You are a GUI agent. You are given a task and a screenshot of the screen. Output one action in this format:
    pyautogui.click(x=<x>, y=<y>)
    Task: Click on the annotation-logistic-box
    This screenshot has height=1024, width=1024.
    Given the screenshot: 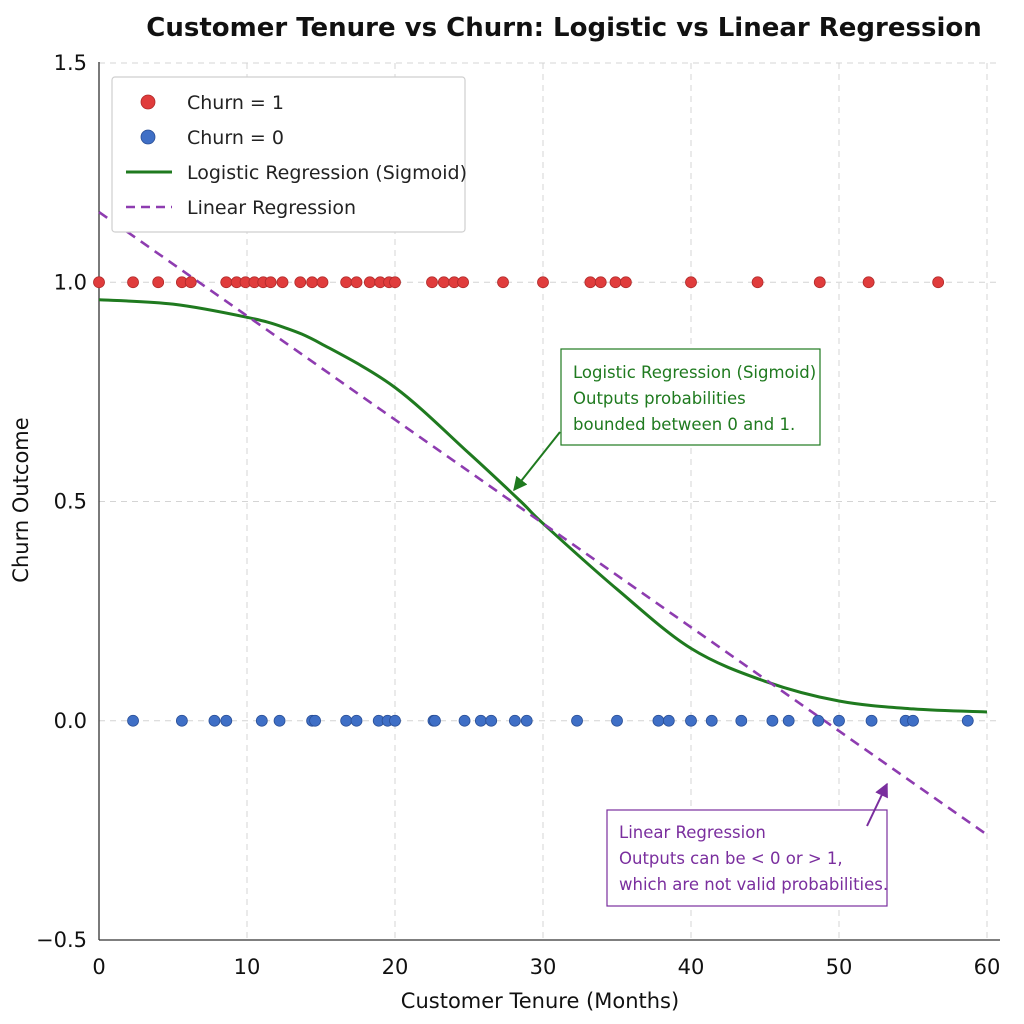 What is the action you would take?
    pyautogui.click(x=690, y=397)
    